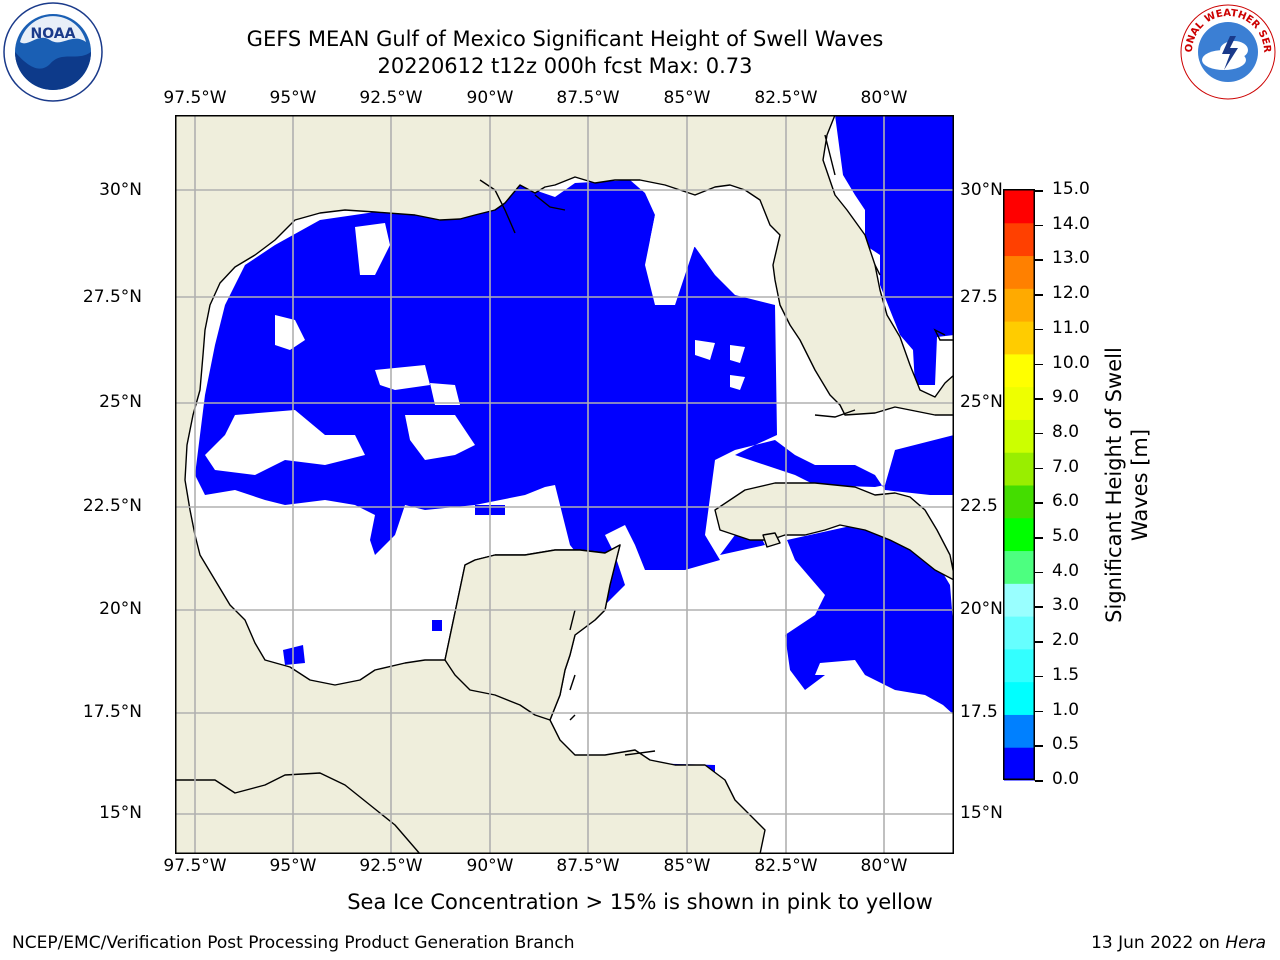 The height and width of the screenshot is (960, 1280). Describe the element at coordinates (53, 52) in the screenshot. I see `noaa-logo: NOAA` at that location.